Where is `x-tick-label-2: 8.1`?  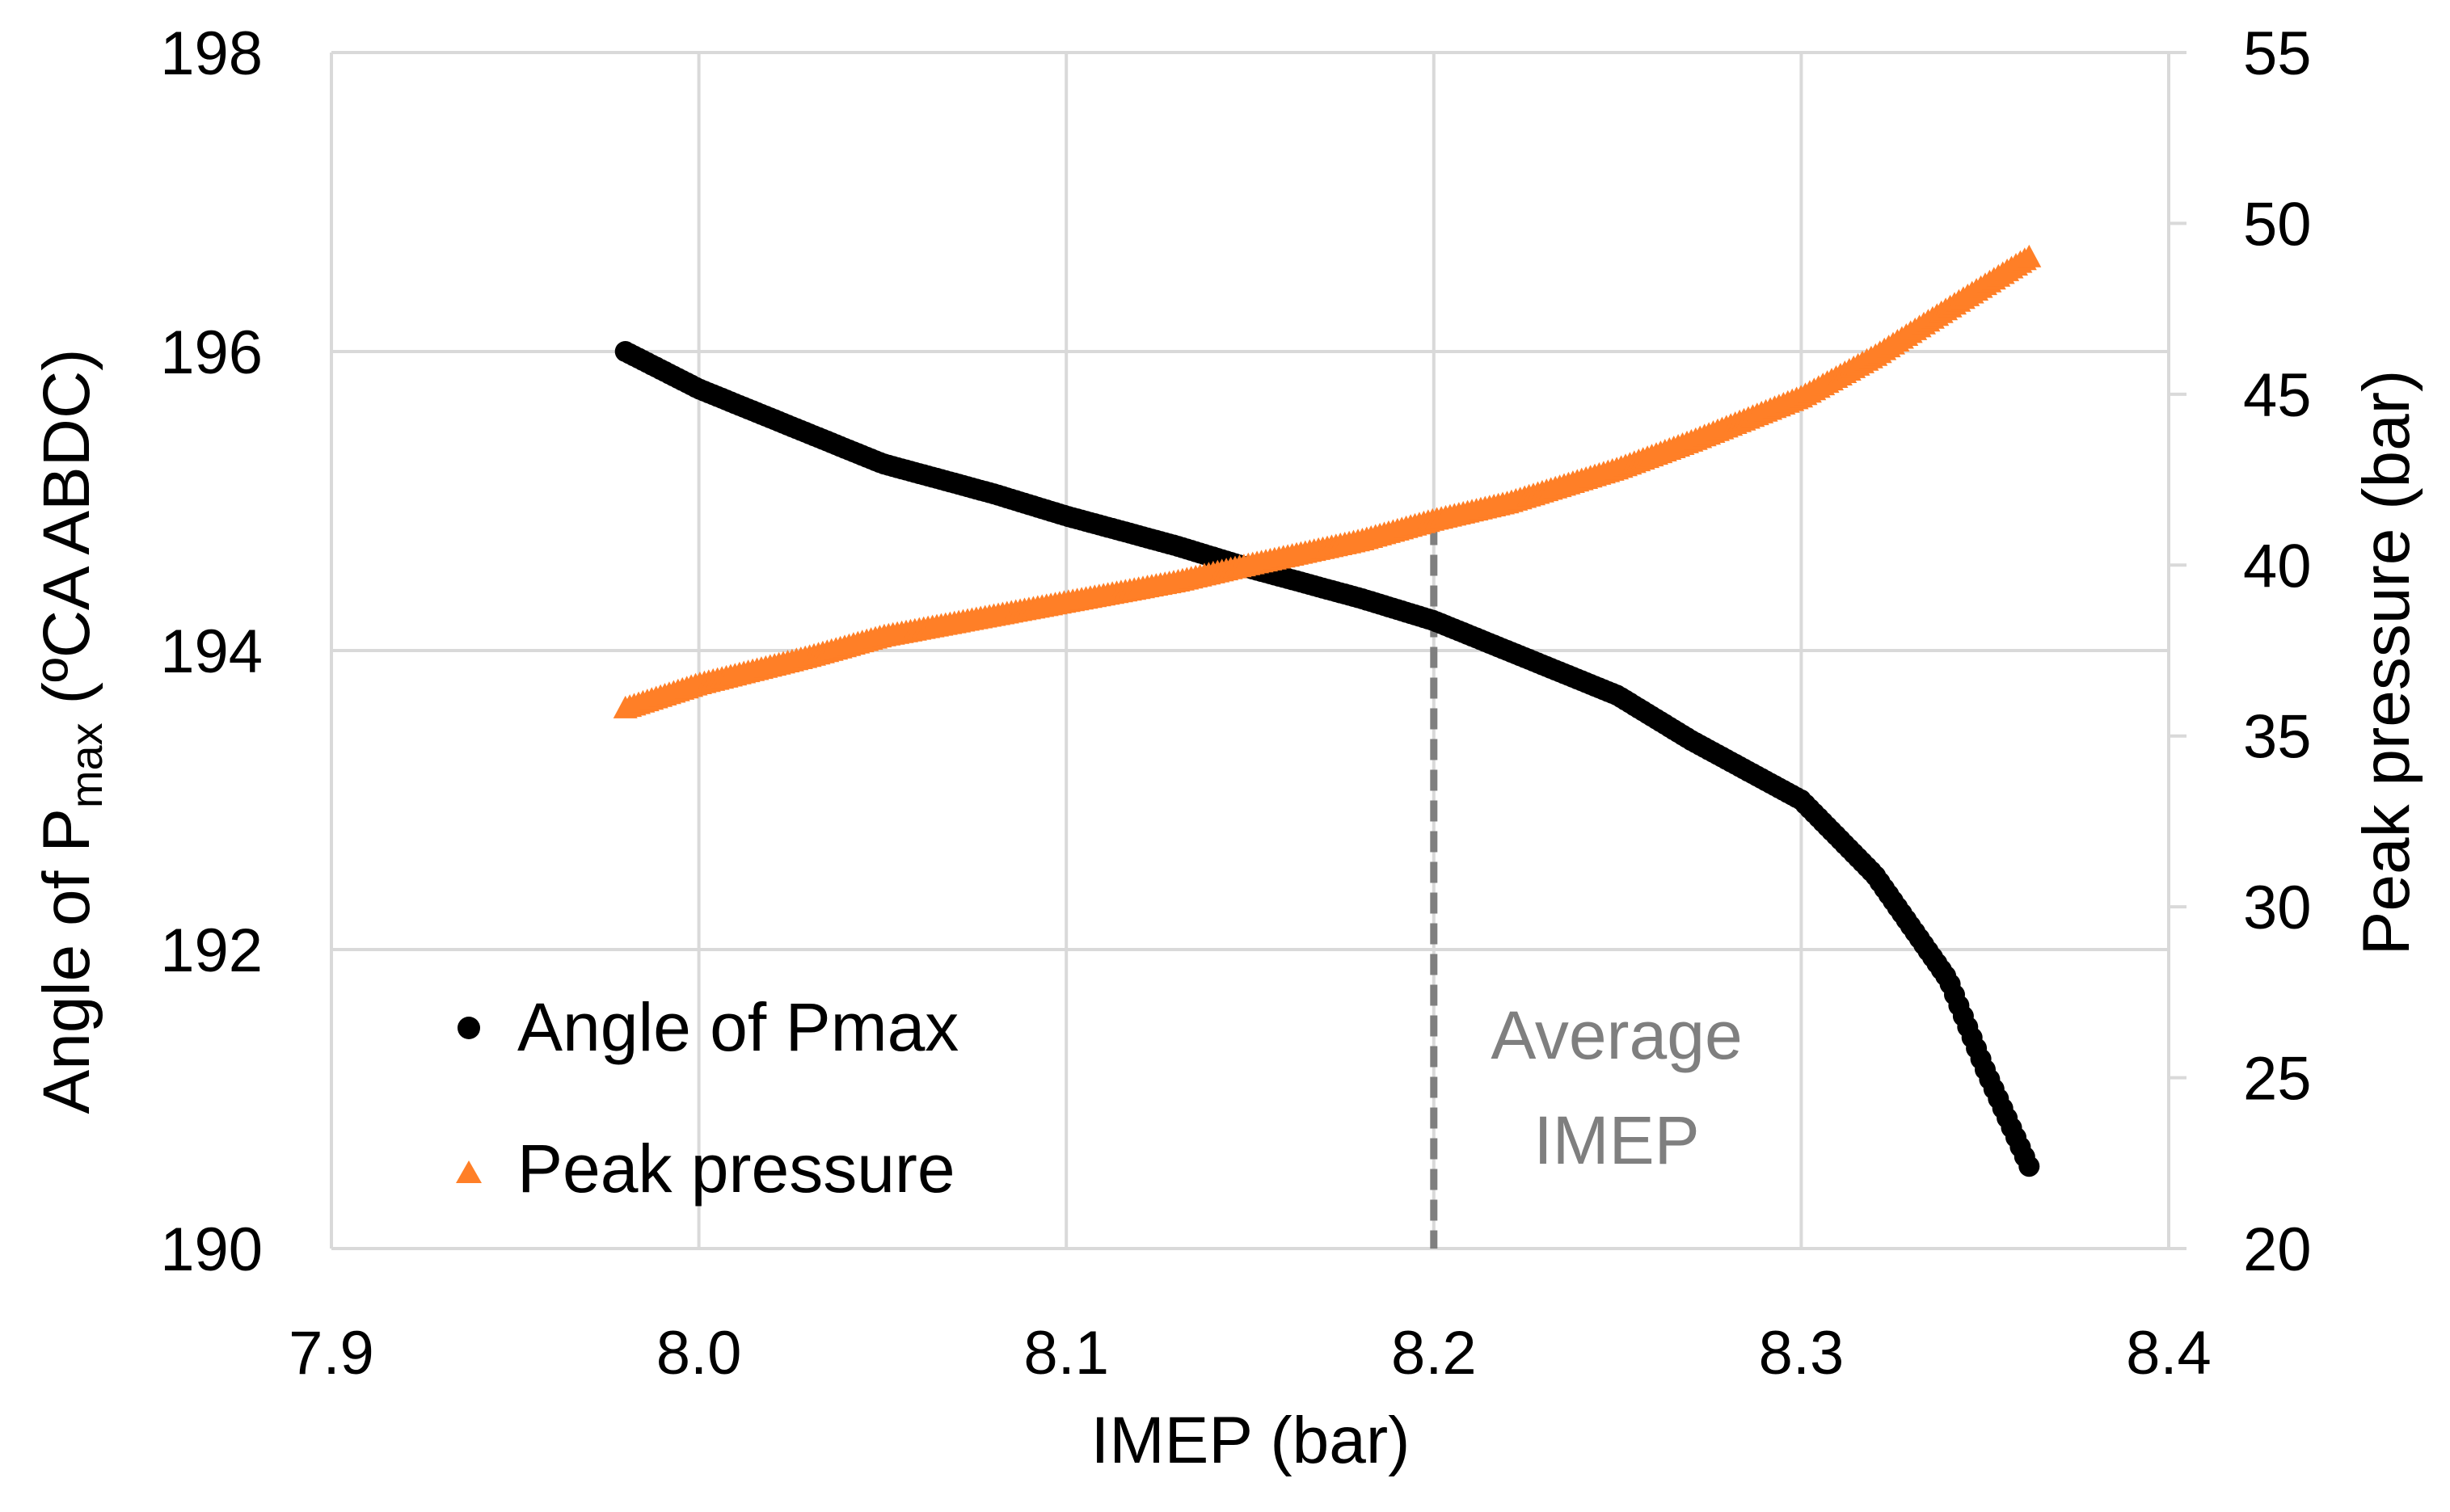
x-tick-label-2: 8.1 is located at coordinates (1066, 1353).